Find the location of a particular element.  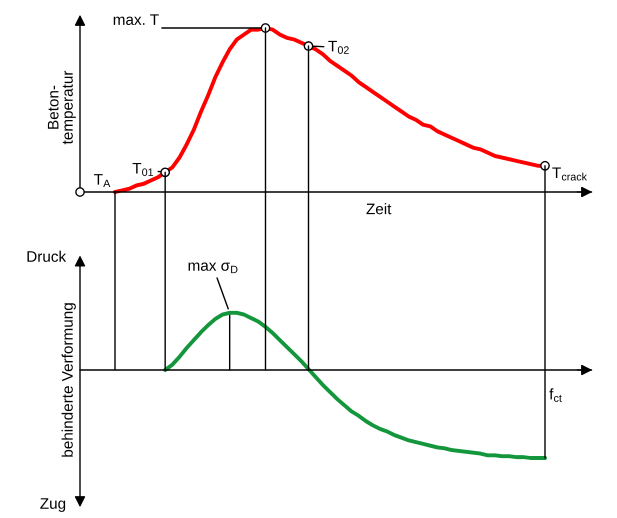

text: max σ$_{D}$ is located at coordinates (213, 268).